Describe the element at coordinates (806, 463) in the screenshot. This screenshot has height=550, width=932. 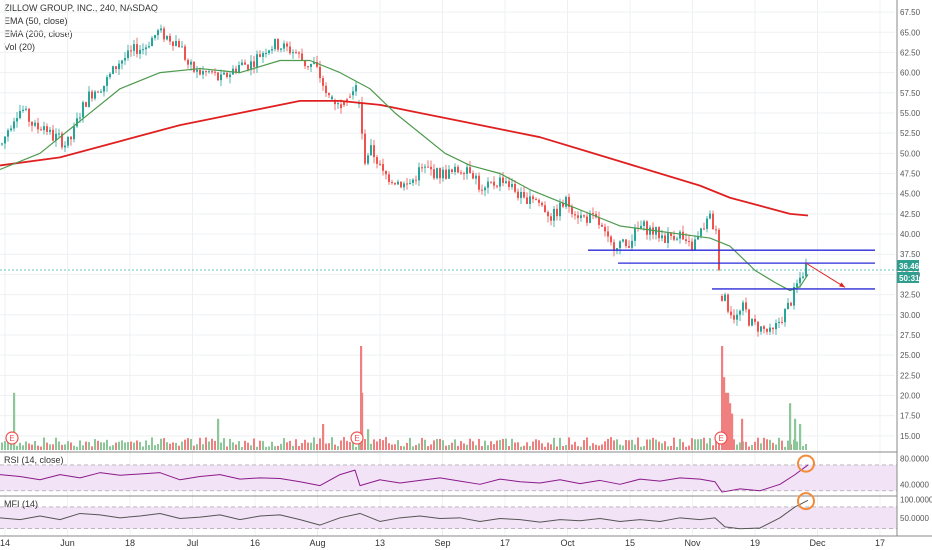
I see `rsi-highlight-circle` at that location.